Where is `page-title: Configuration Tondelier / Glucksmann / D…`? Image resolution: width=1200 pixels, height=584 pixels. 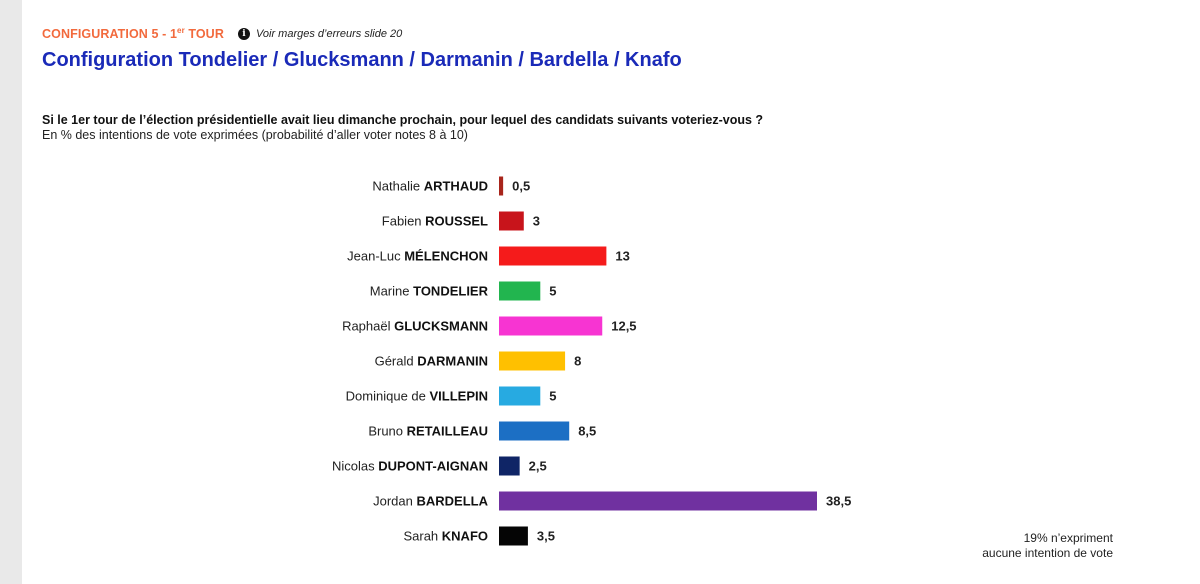 page-title: Configuration Tondelier / Glucksmann / D… is located at coordinates (362, 60).